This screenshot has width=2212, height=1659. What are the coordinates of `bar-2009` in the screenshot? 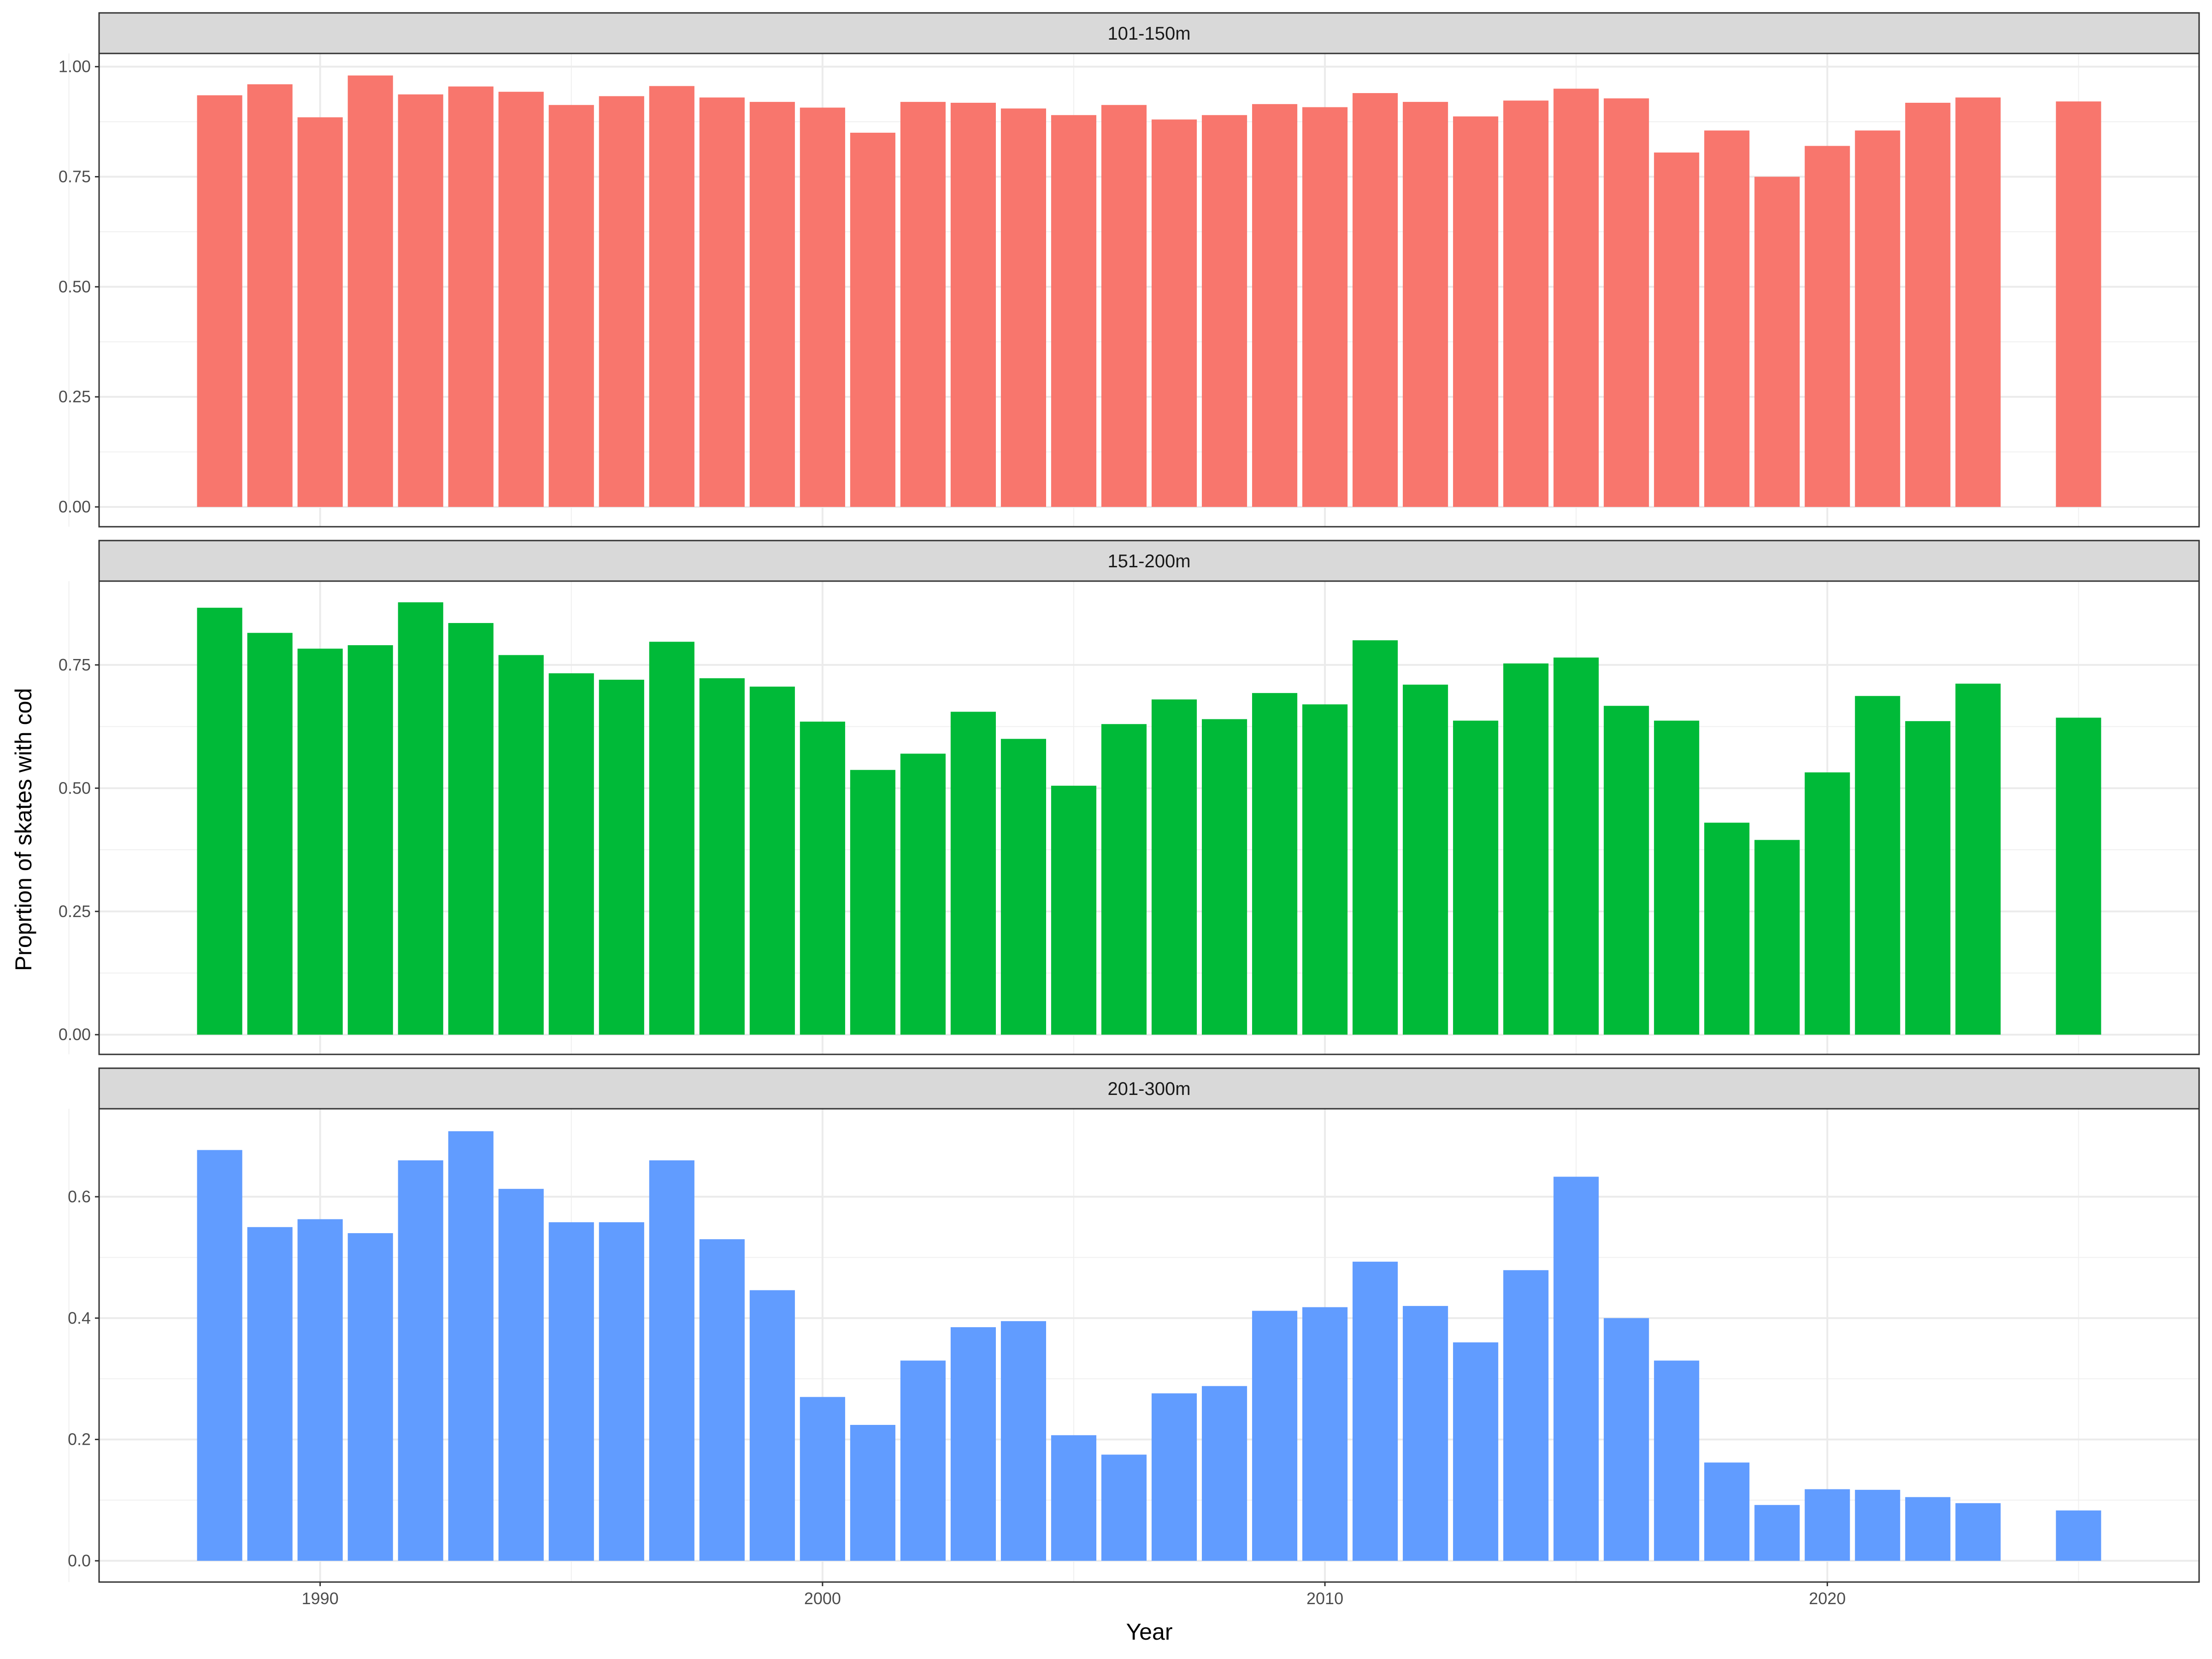 It's located at (1275, 1436).